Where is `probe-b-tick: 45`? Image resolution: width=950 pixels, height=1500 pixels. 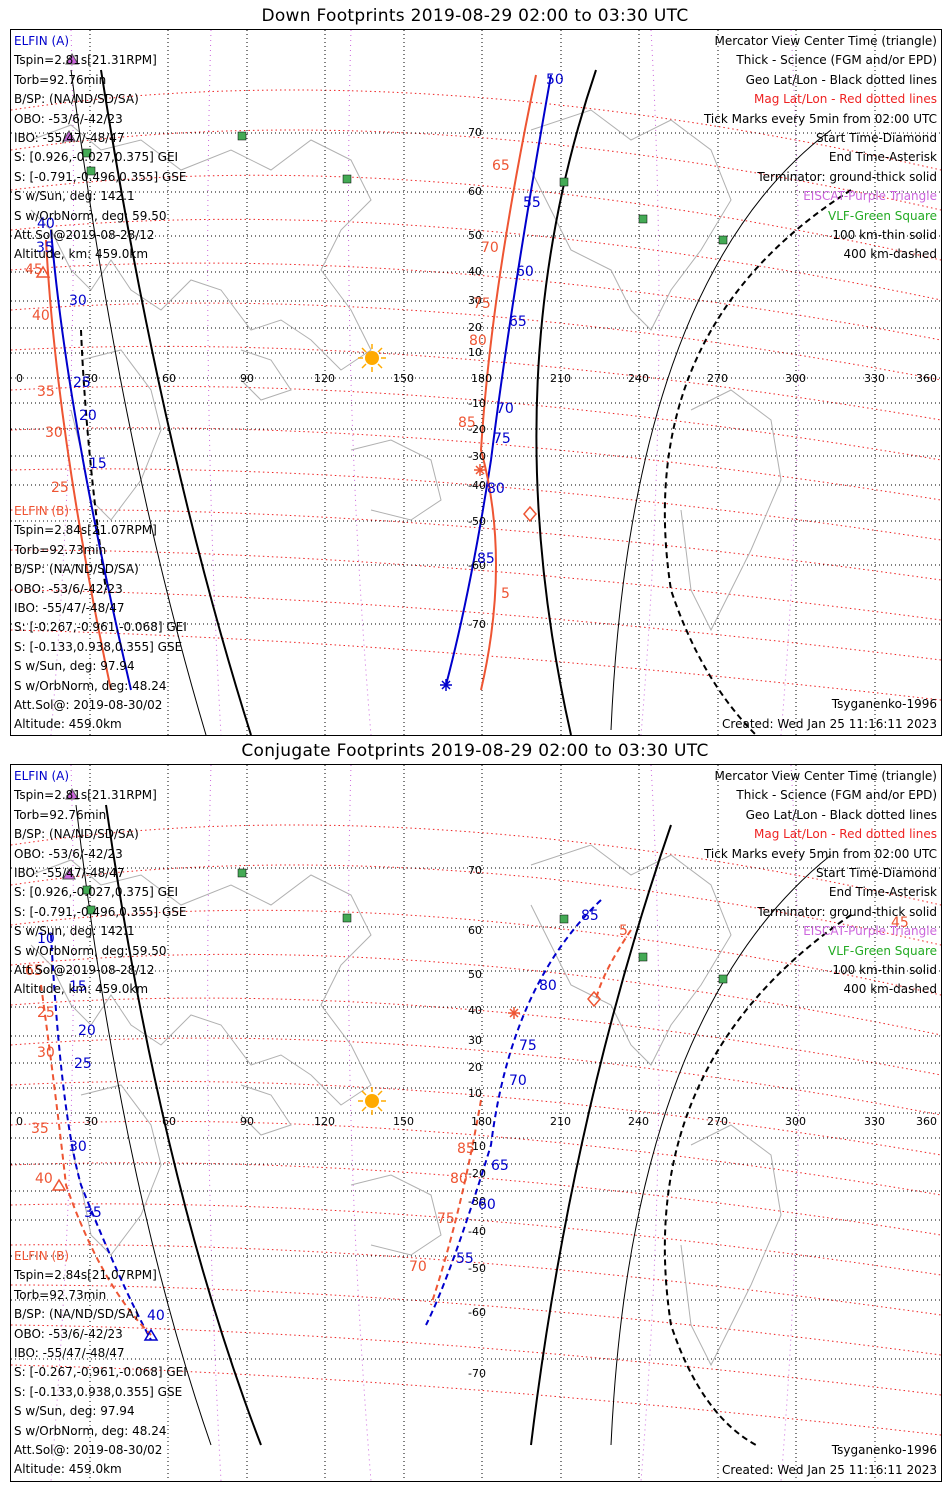 probe-b-tick: 45 is located at coordinates (34, 270).